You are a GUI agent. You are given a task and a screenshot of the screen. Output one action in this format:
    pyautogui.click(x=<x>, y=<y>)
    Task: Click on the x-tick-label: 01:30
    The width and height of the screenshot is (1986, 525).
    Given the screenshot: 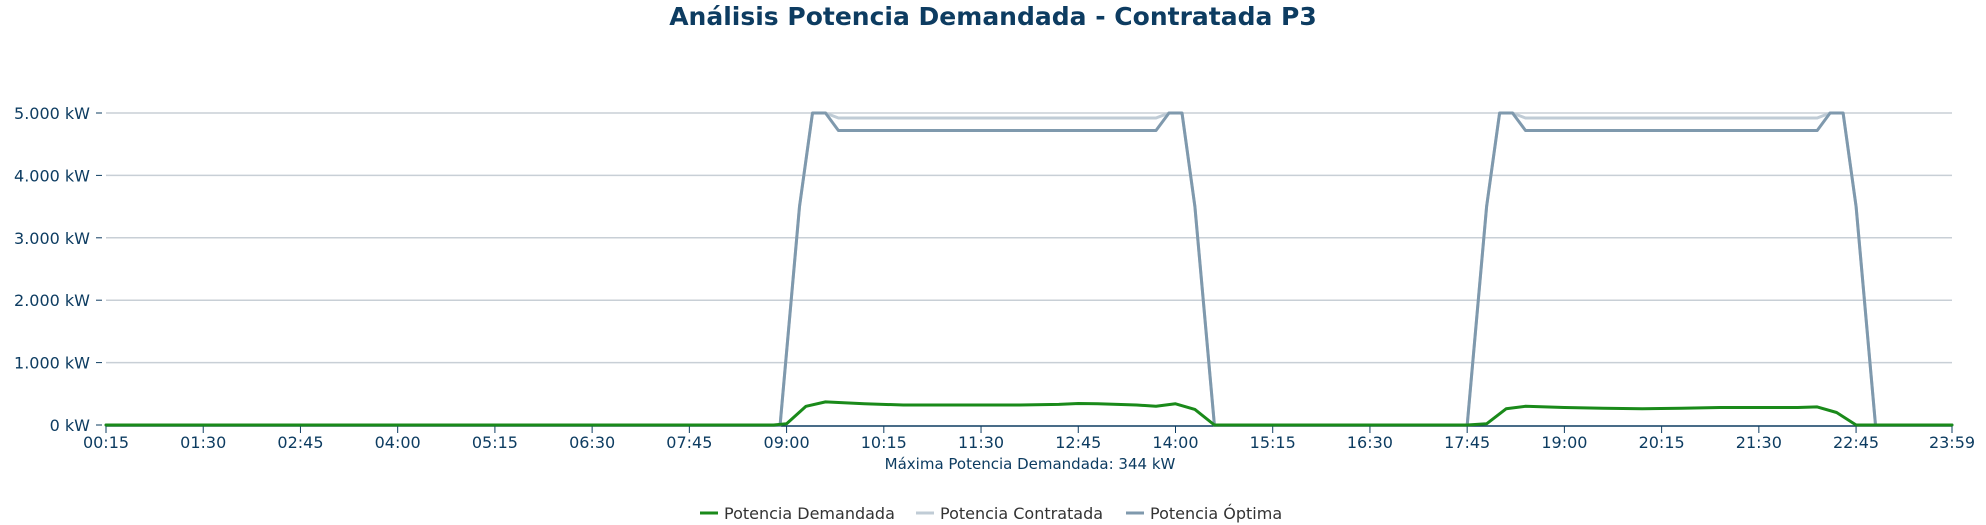 What is the action you would take?
    pyautogui.click(x=203, y=442)
    